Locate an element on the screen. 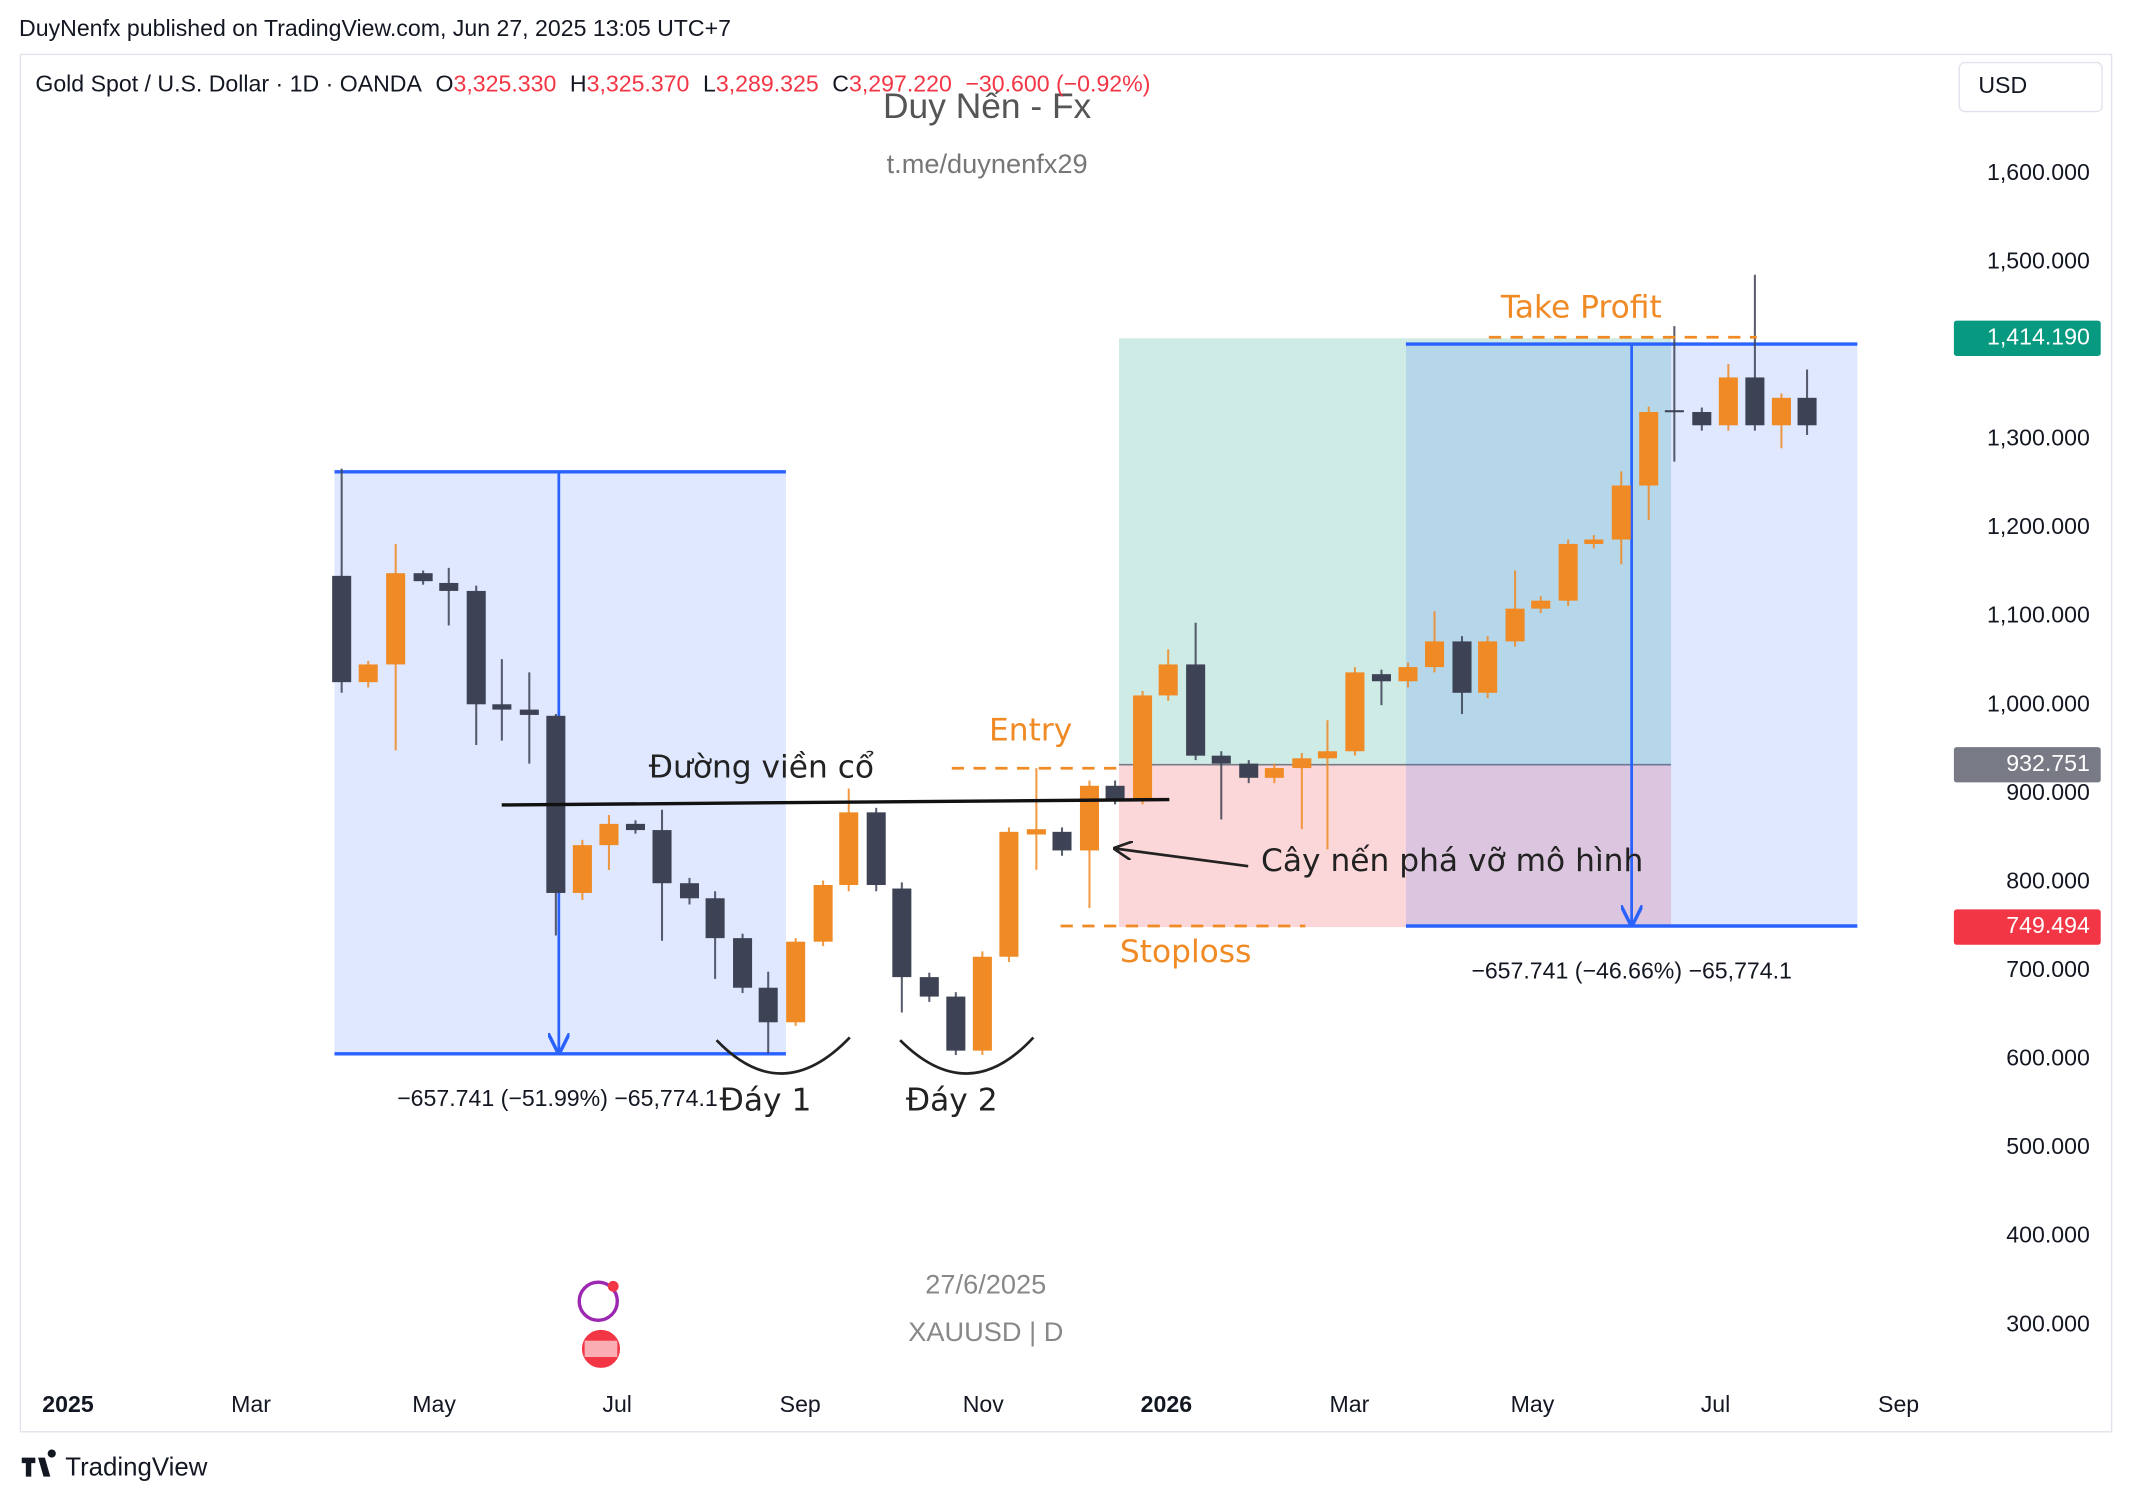 The width and height of the screenshot is (2132, 1502). event-icon is located at coordinates (598, 1301).